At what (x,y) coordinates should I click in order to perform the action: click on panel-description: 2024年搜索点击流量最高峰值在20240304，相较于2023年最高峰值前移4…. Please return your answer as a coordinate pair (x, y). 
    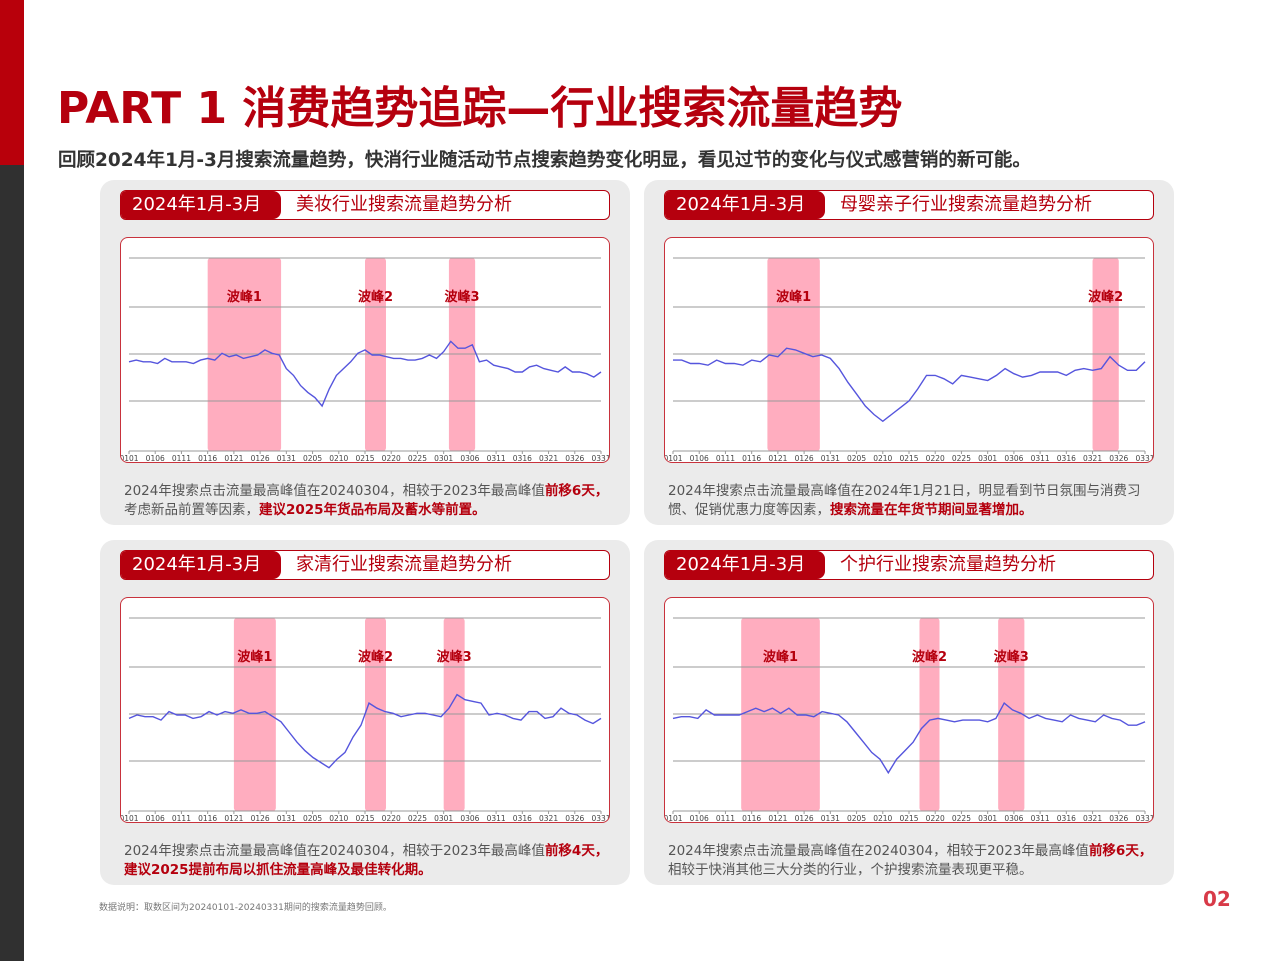
    Looking at the image, I should click on (366, 860).